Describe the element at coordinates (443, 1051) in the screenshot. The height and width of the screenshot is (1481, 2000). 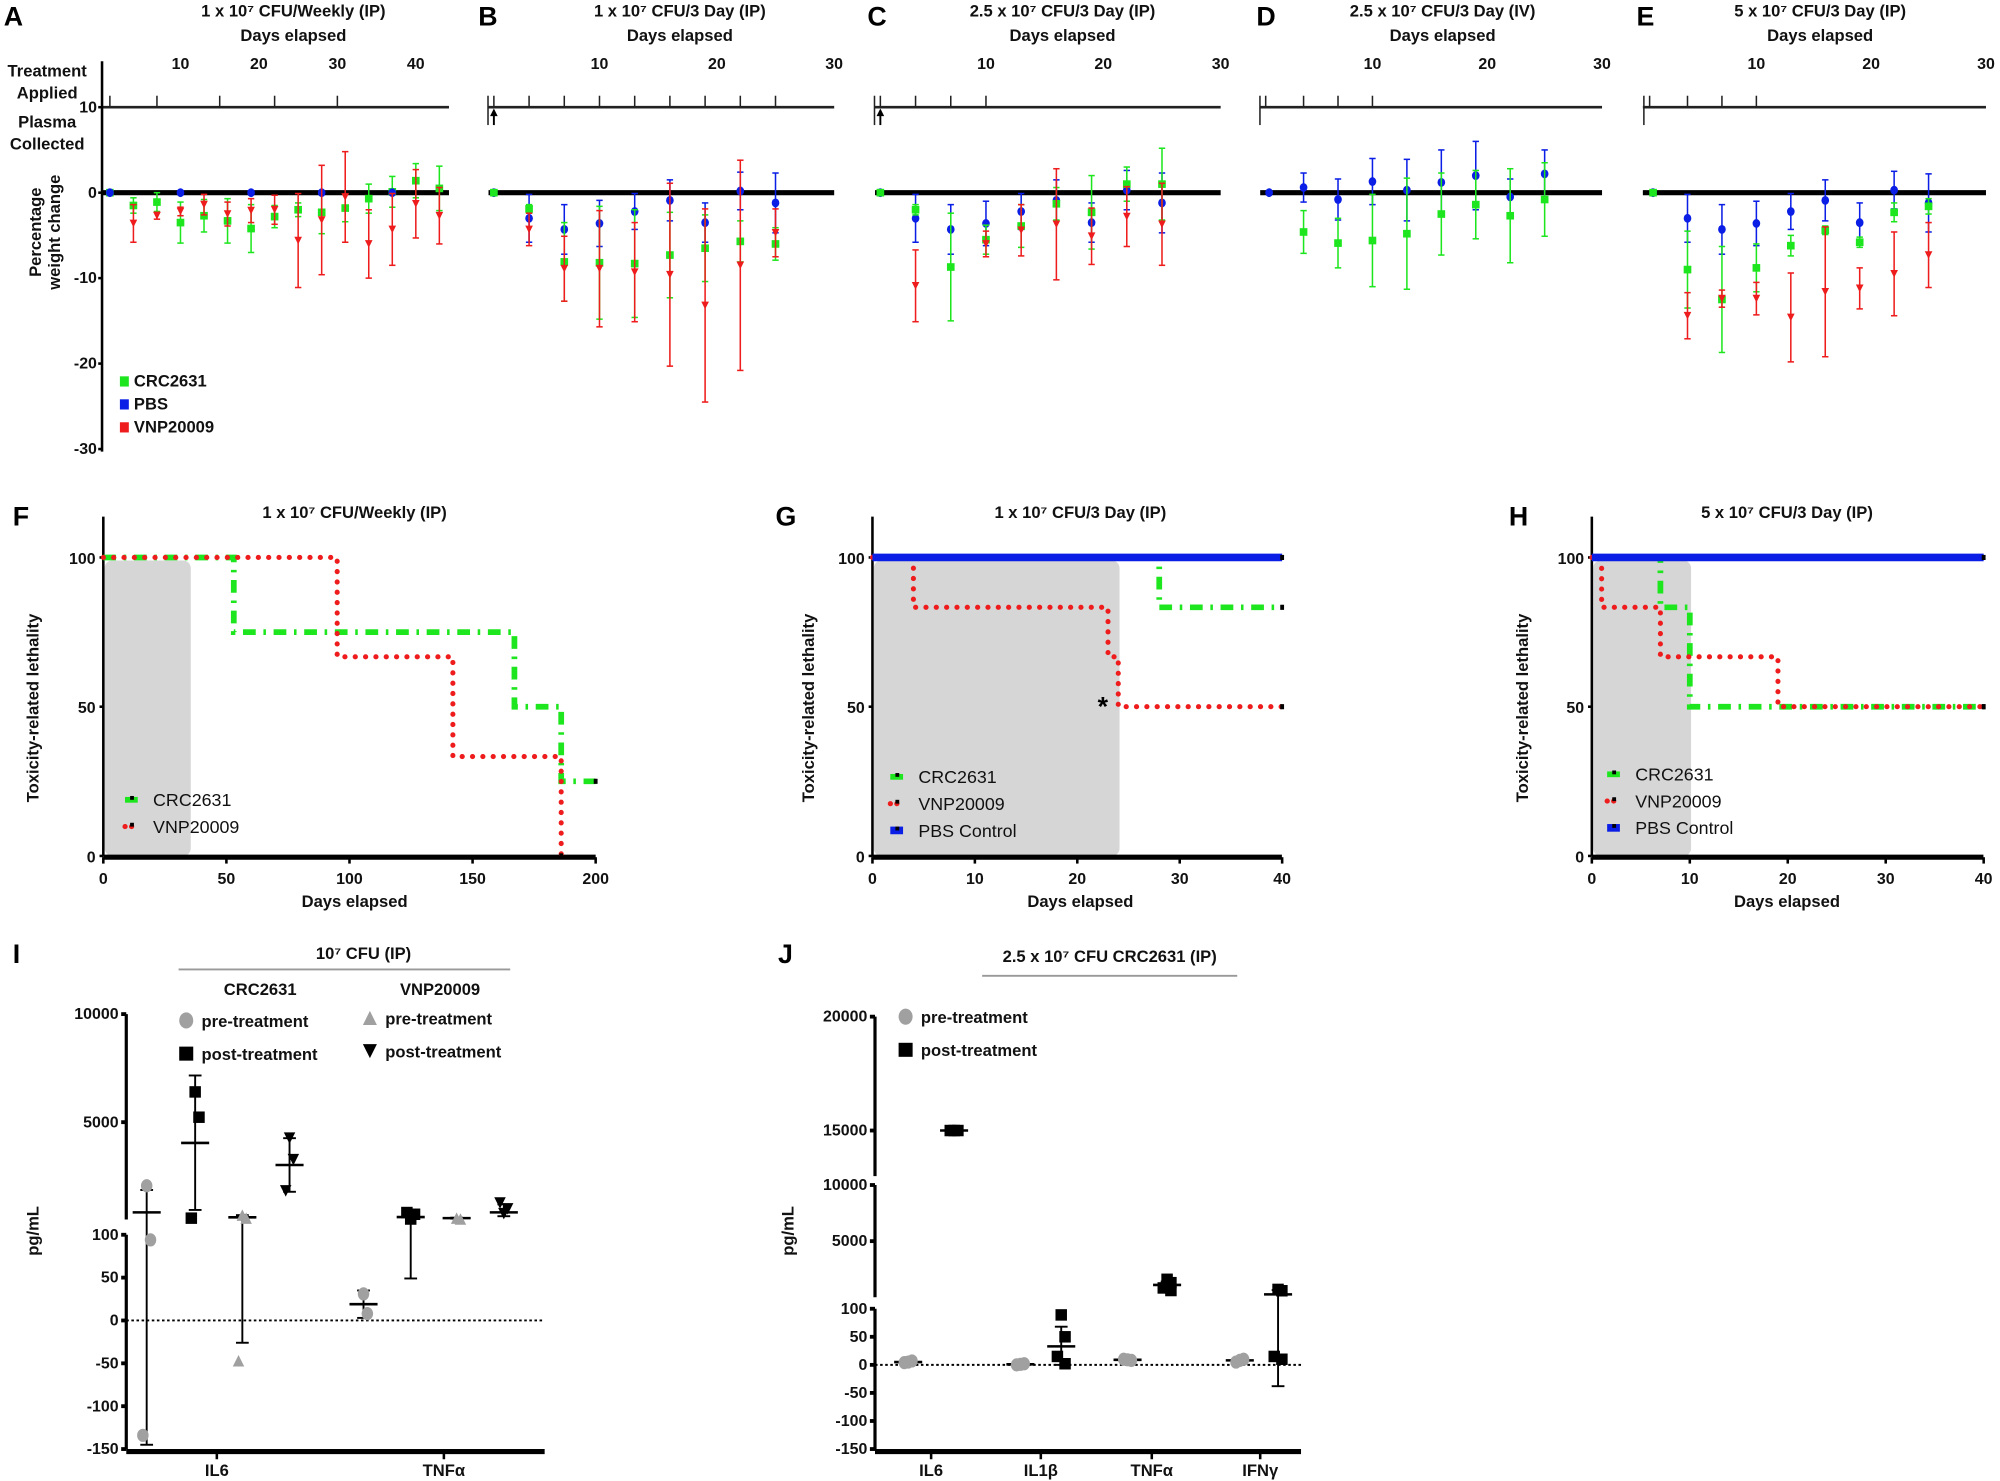
I see `legend-label: post-treatment` at that location.